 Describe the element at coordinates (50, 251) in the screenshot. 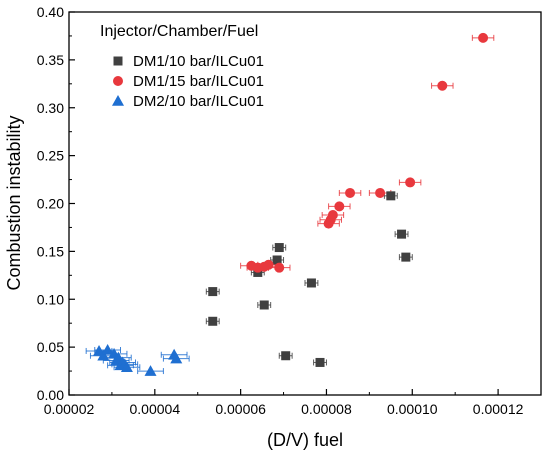

I see `y-tick-label: 0.15` at that location.